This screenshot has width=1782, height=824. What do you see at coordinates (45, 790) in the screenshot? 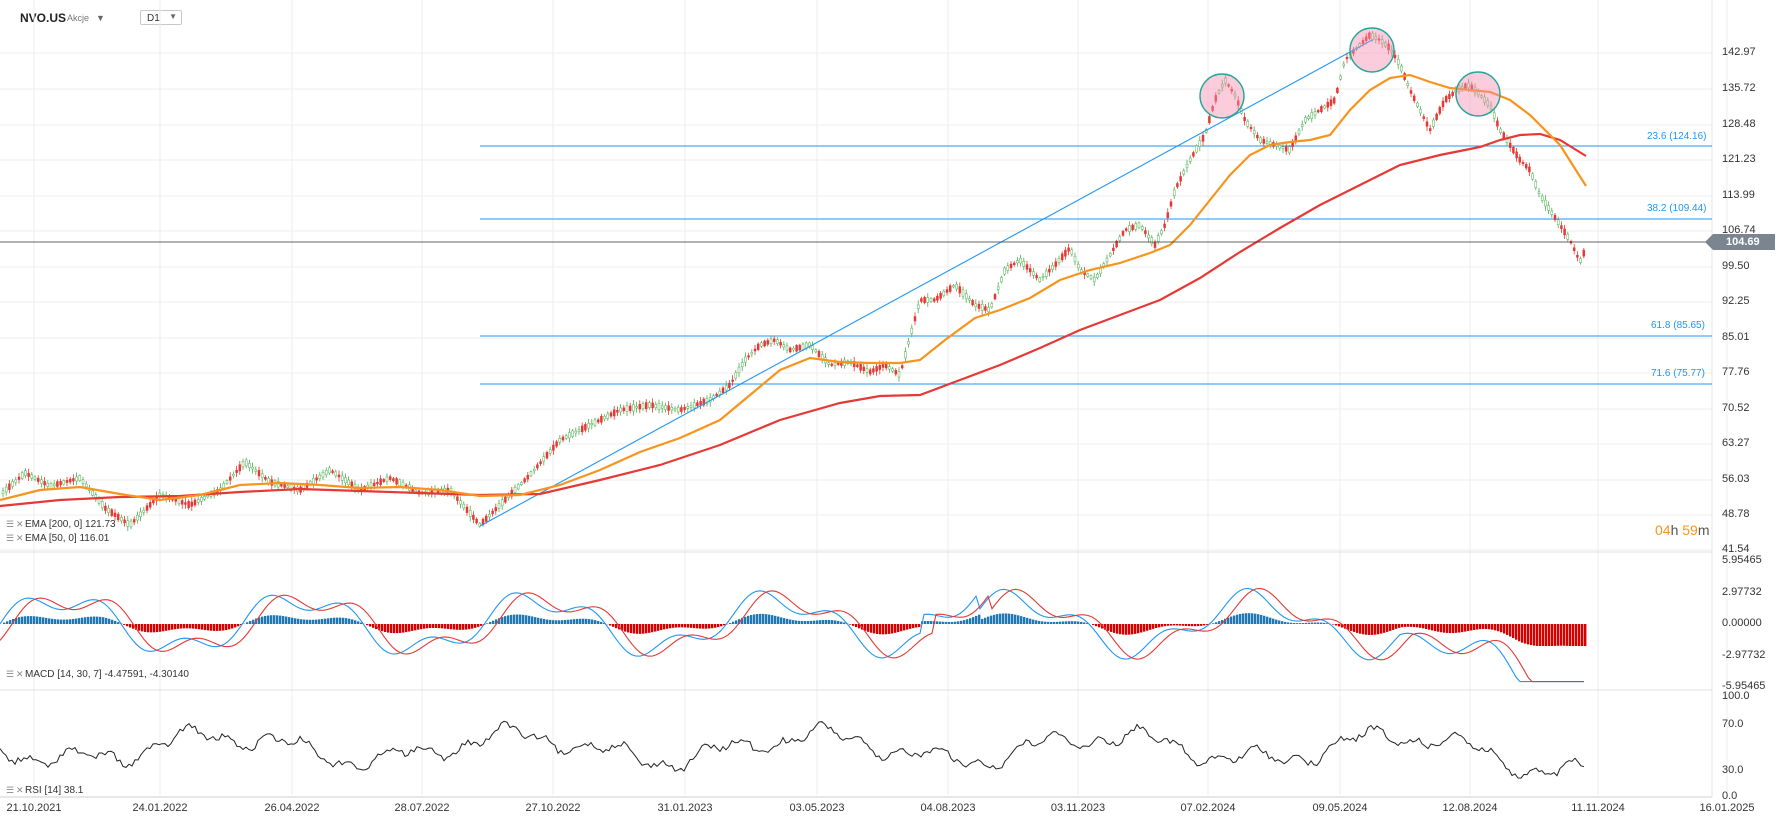
I see `indicator-label-rsi: ☰ ✕RSI [14] 38.1` at bounding box center [45, 790].